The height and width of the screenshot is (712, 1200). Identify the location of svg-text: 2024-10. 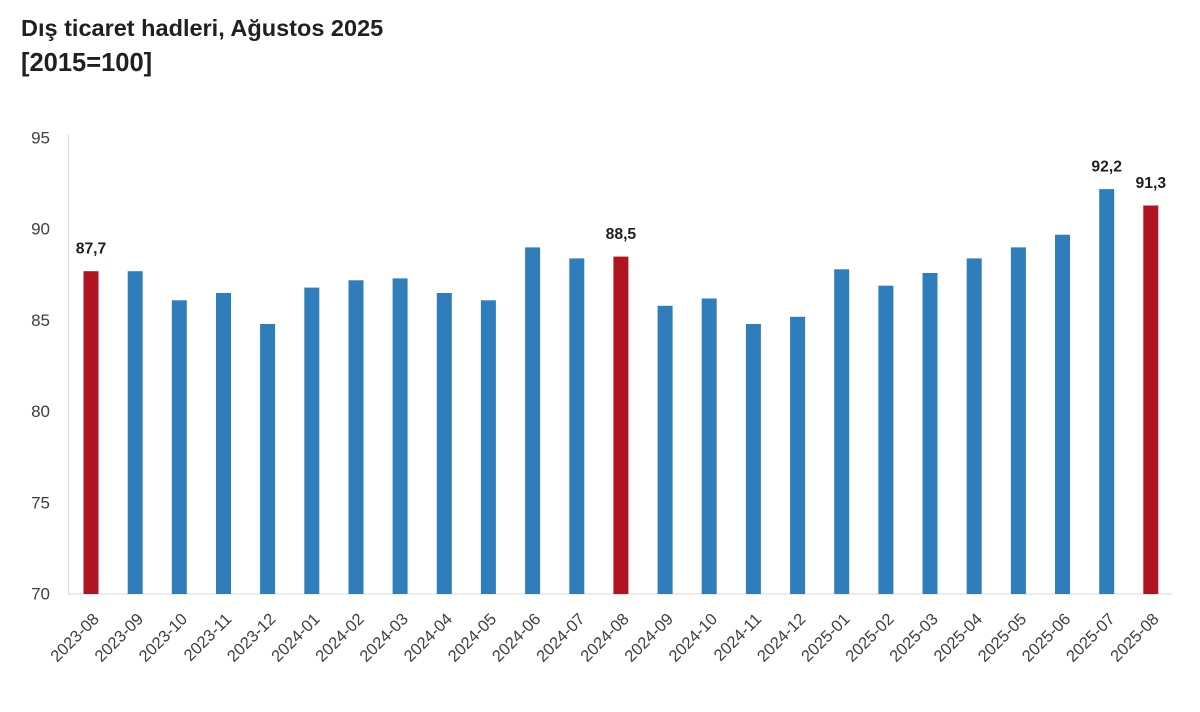
(693, 638).